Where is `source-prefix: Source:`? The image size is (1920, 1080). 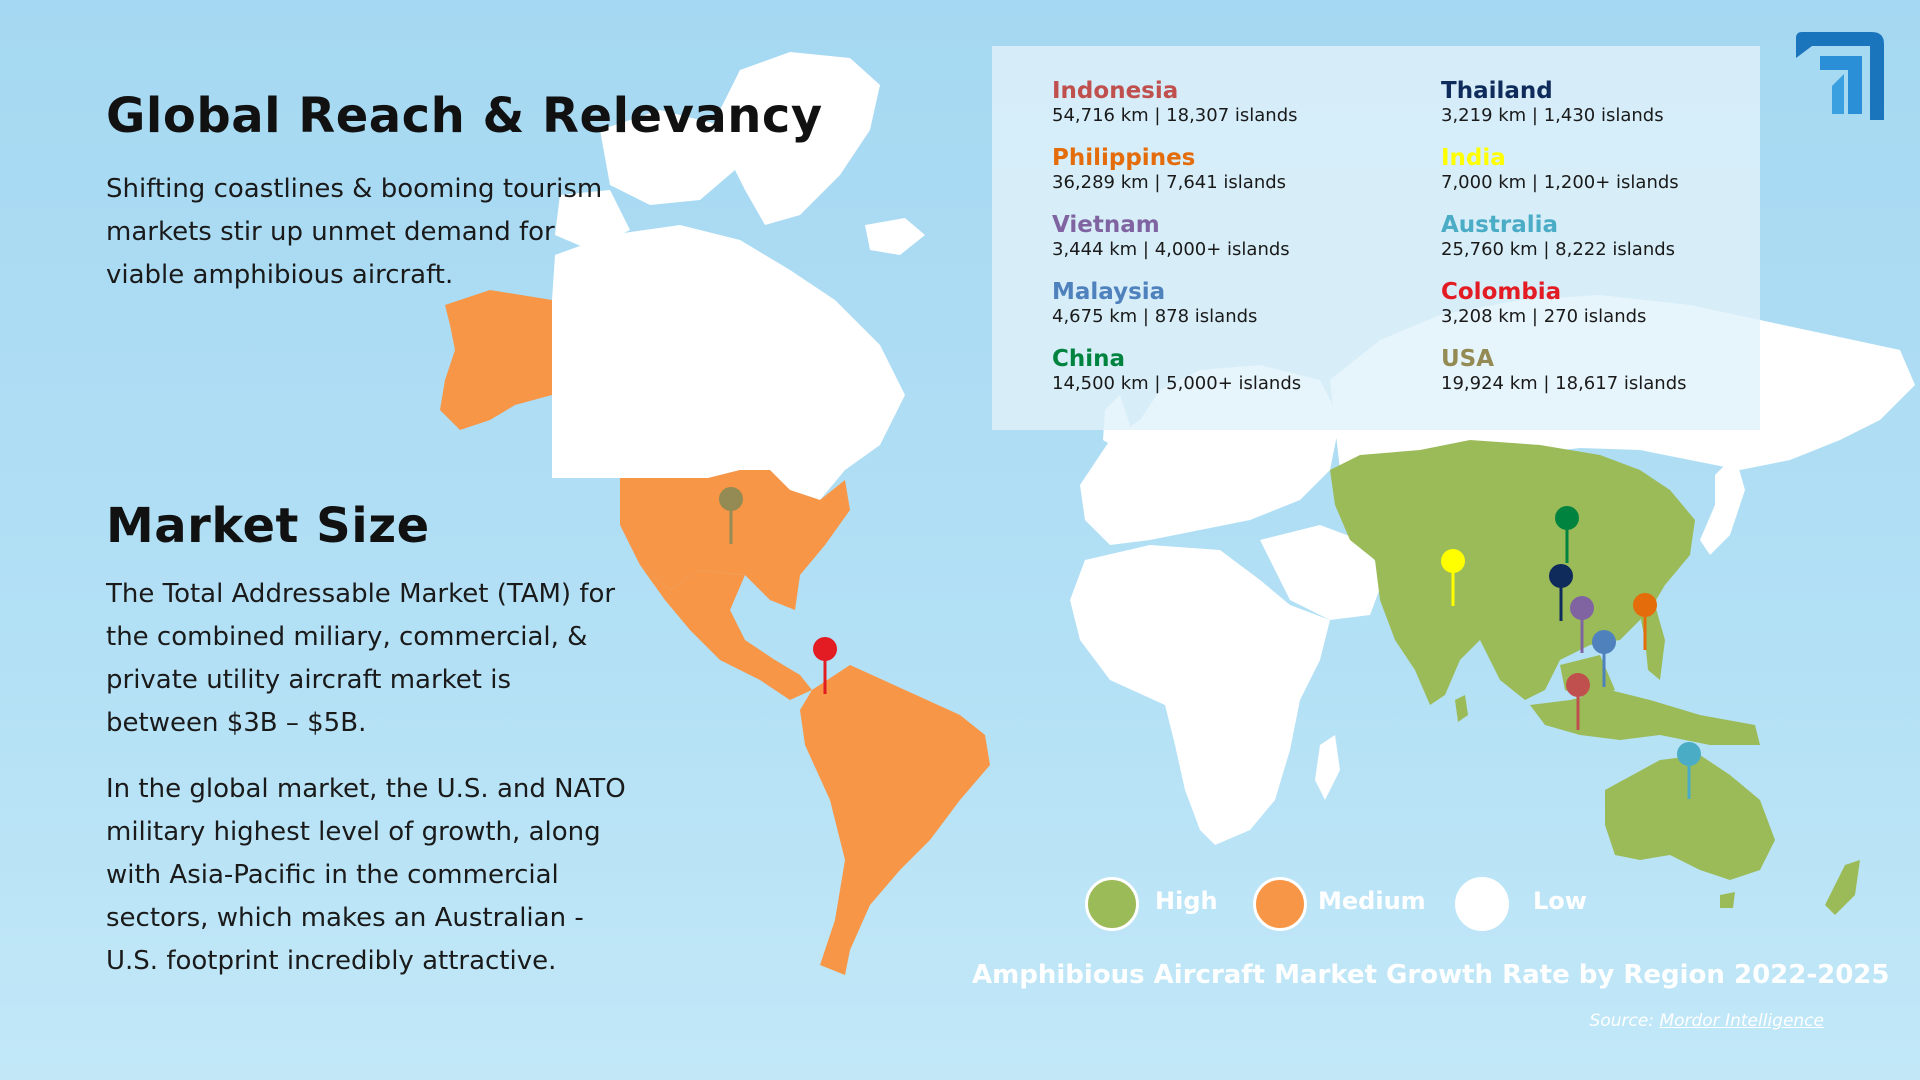
source-prefix: Source: is located at coordinates (1624, 1021).